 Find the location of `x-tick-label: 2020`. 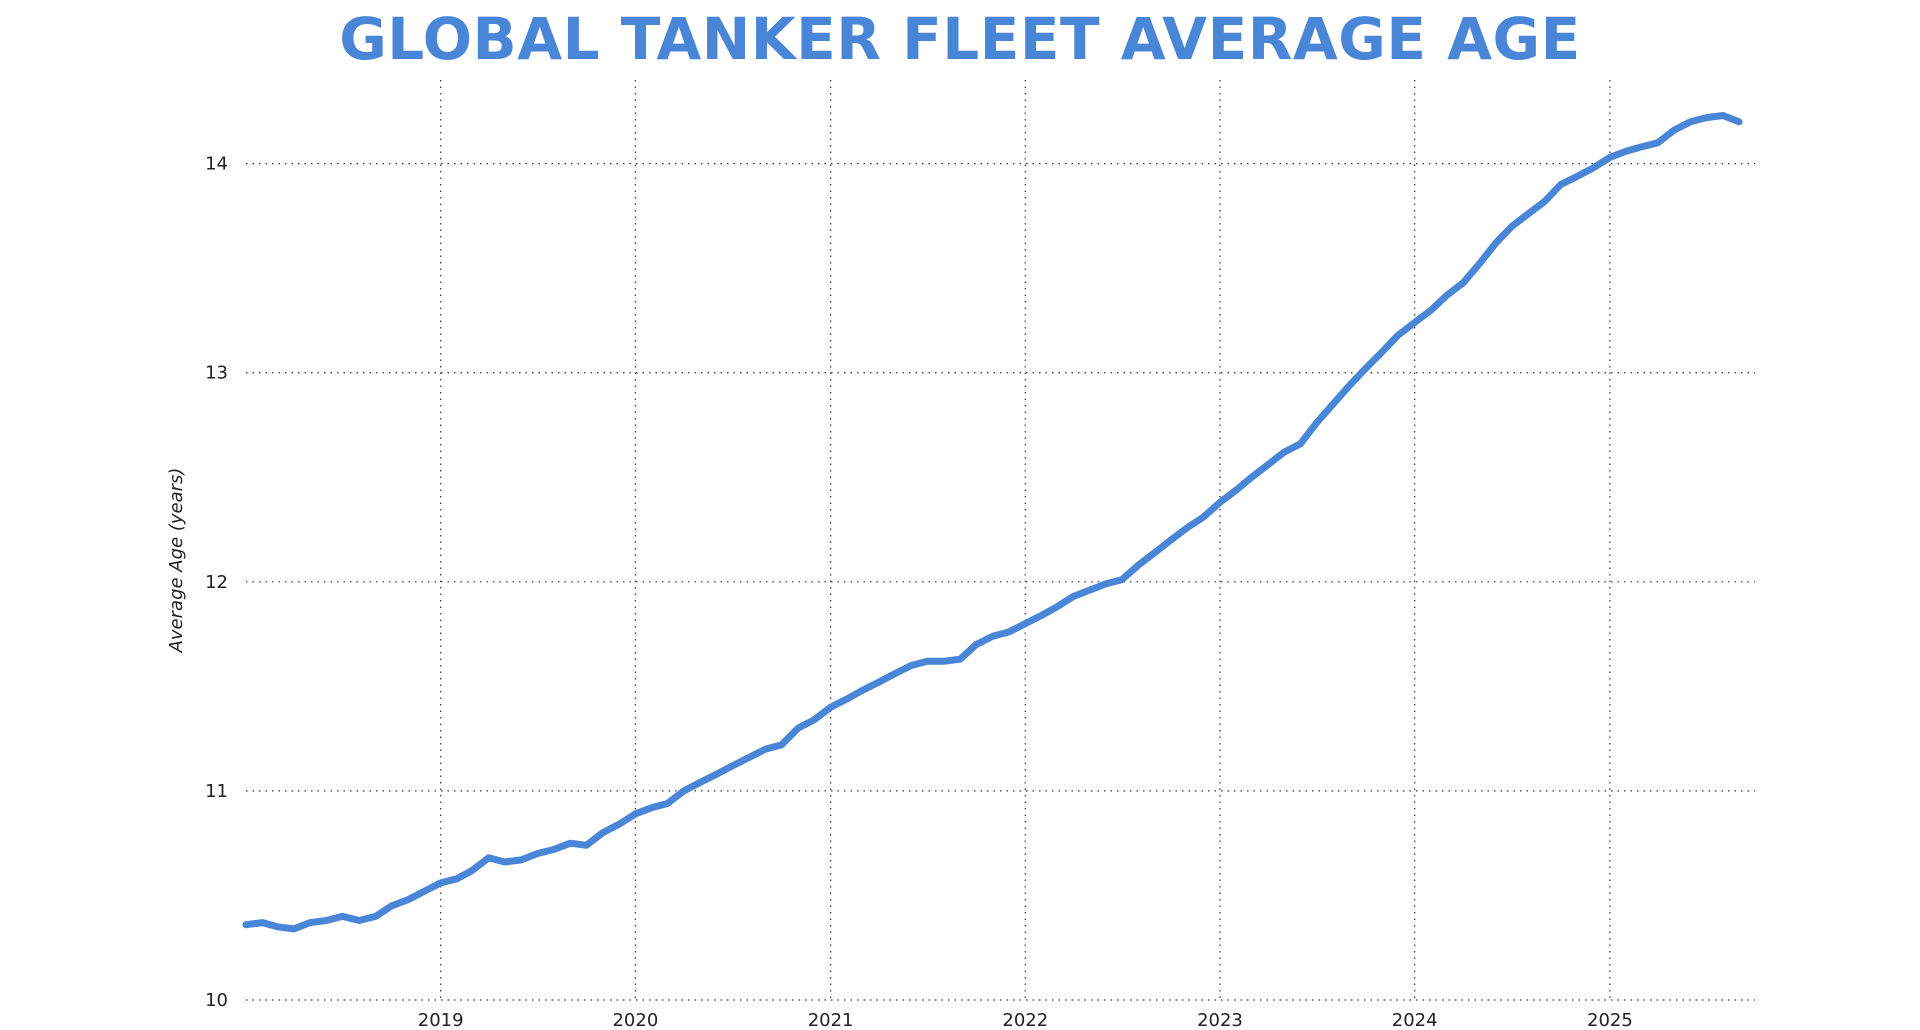

x-tick-label: 2020 is located at coordinates (635, 1020).